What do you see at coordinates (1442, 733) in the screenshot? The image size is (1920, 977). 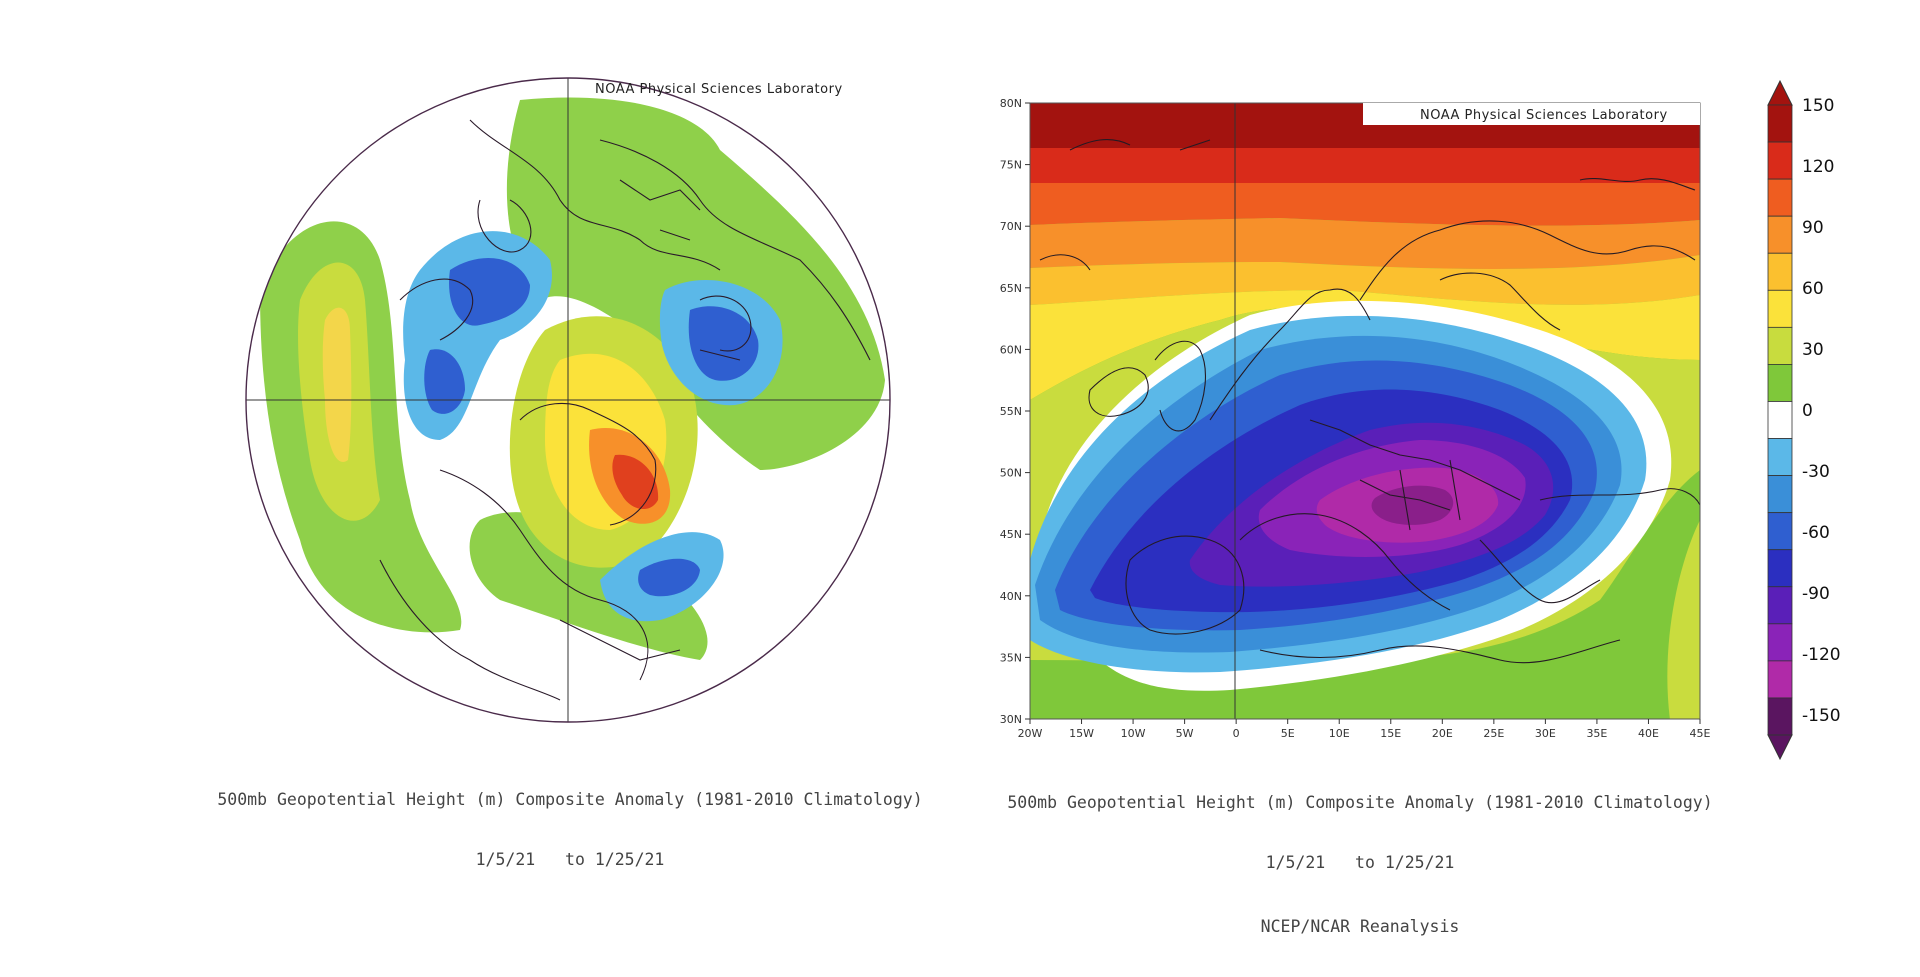 I see `lon-tick-label: 20E` at bounding box center [1442, 733].